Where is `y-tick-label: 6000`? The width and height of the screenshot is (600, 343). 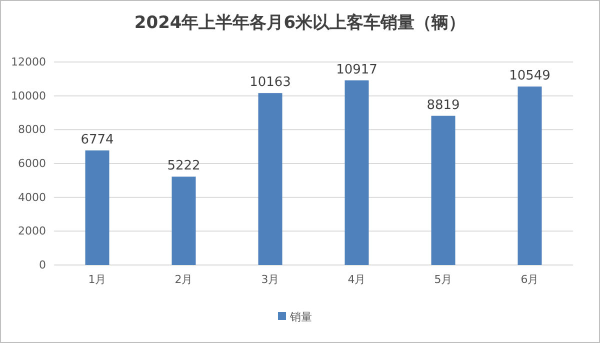
y-tick-label: 6000 is located at coordinates (32, 163).